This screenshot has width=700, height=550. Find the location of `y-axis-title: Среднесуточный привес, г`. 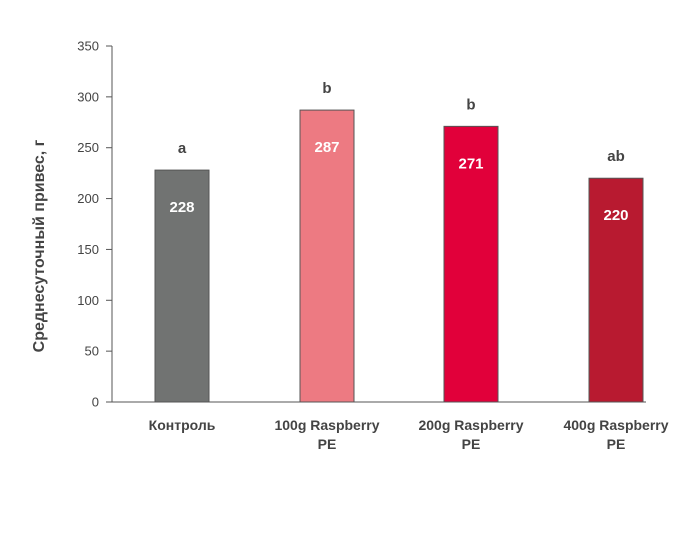

y-axis-title: Среднесуточный привес, г is located at coordinates (39, 245).